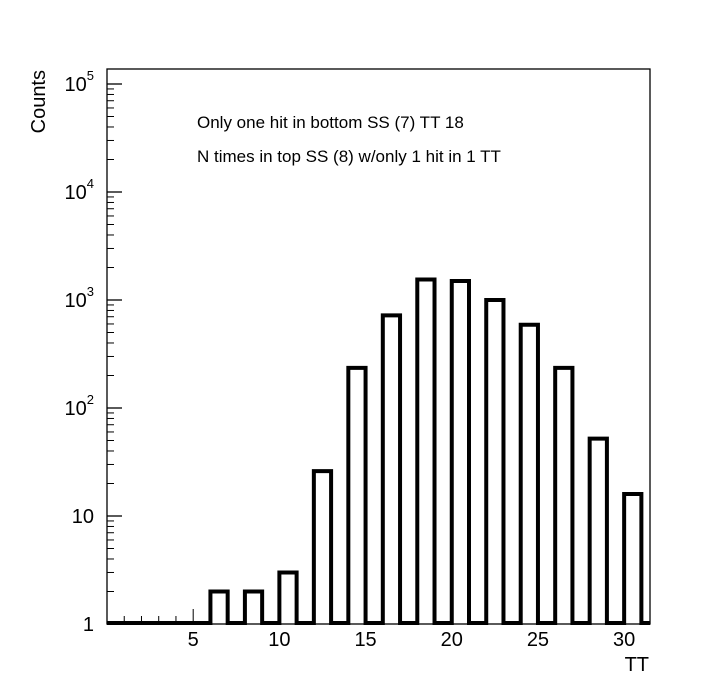 Image resolution: width=722 pixels, height=692 pixels. What do you see at coordinates (538, 640) in the screenshot?
I see `x-tick-label: 25` at bounding box center [538, 640].